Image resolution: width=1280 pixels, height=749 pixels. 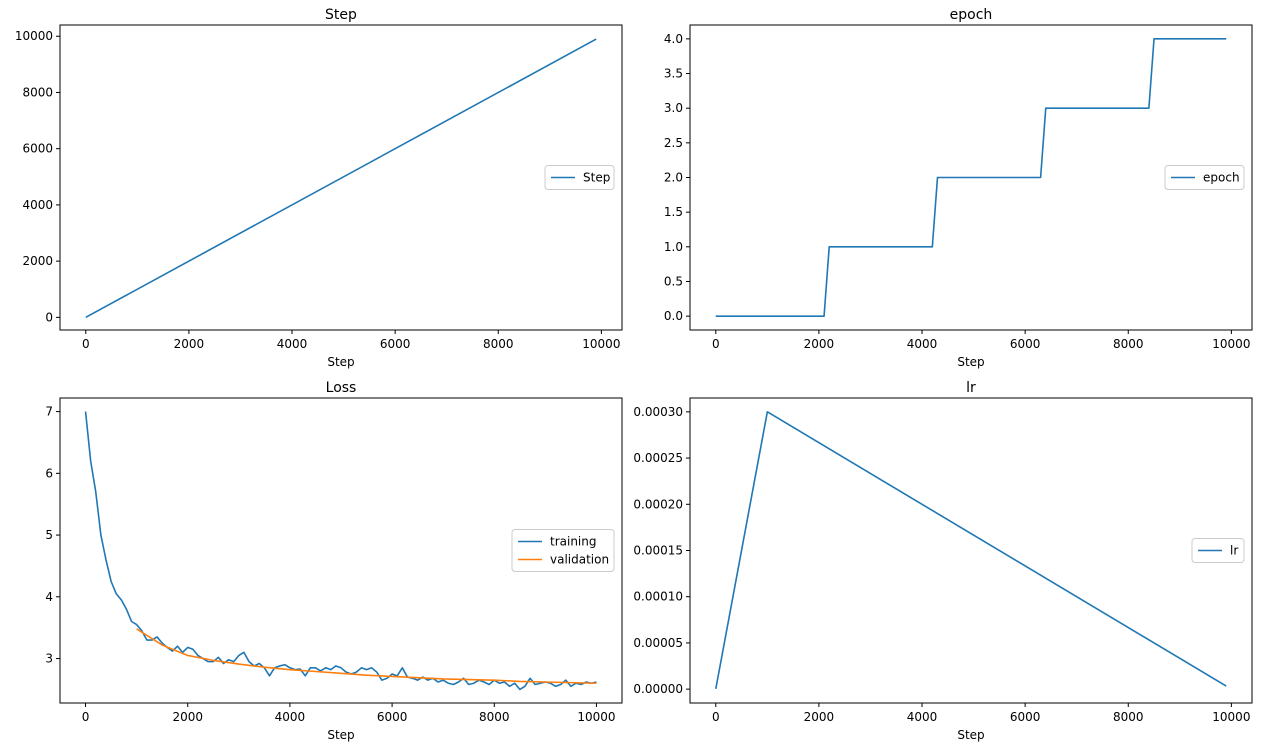 I want to click on y-tick-label: 10000, so click(x=34, y=36).